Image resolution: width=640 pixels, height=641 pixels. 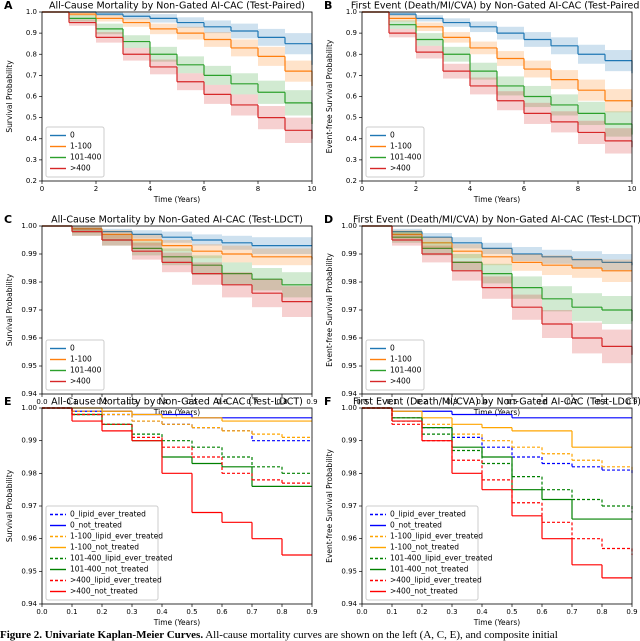 What do you see at coordinates (328, 401) in the screenshot?
I see `panel-letter: F` at bounding box center [328, 401].